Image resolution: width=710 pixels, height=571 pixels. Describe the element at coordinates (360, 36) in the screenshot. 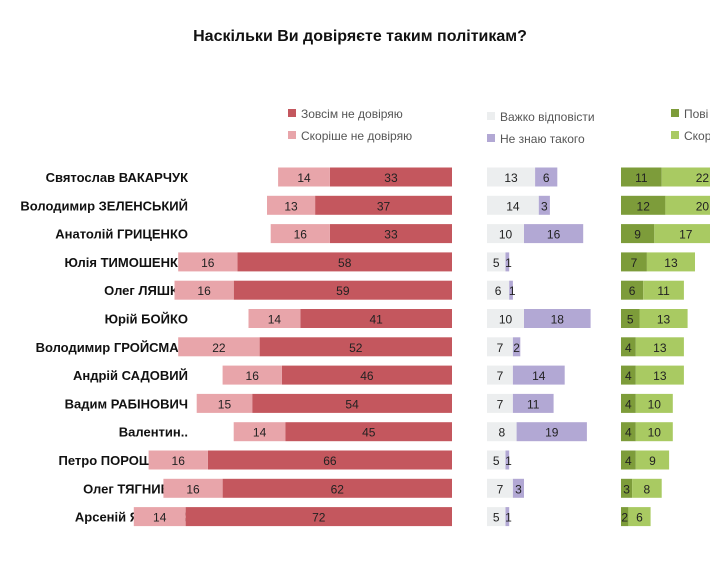

I see `chart-title: Наскільки Ви довіряєте таким політикам?` at that location.